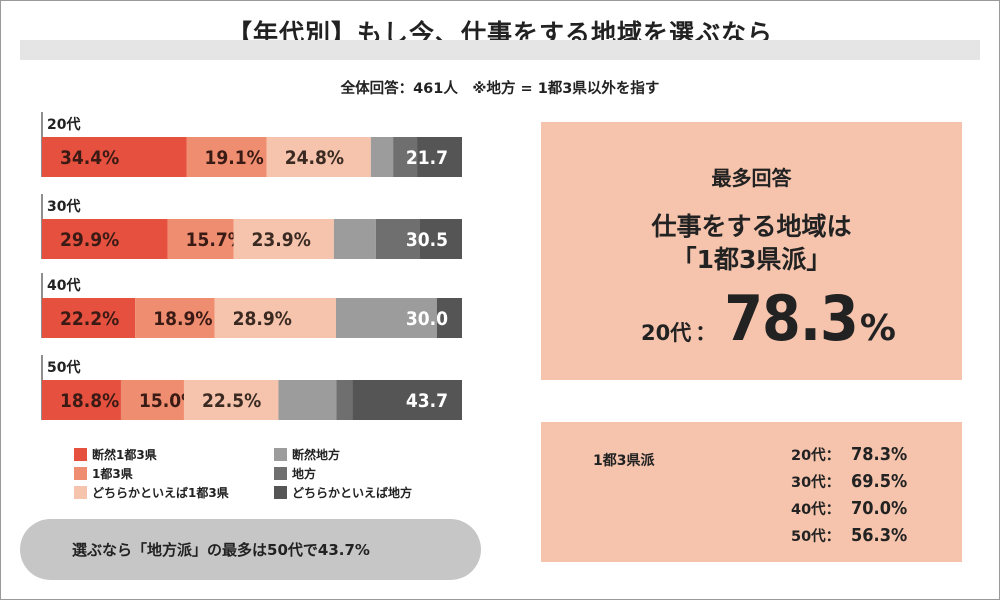 The image size is (1000, 600). Describe the element at coordinates (849, 481) in the screenshot. I see `summary-row: 30代： 69.5%` at that location.